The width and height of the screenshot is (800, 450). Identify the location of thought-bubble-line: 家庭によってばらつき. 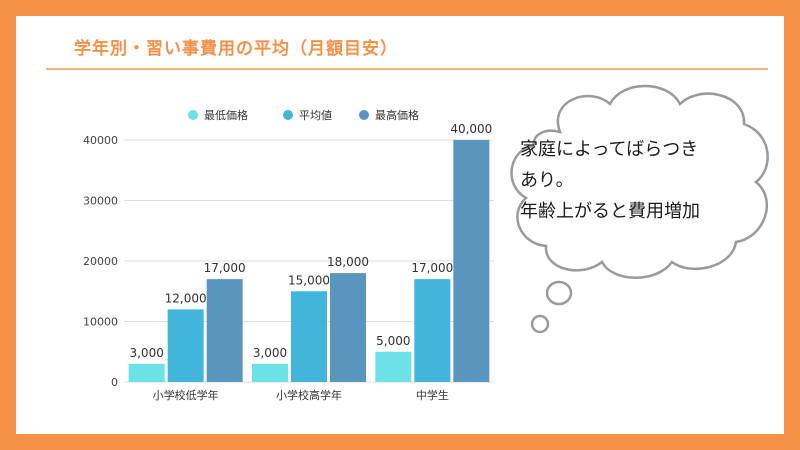
(609, 149).